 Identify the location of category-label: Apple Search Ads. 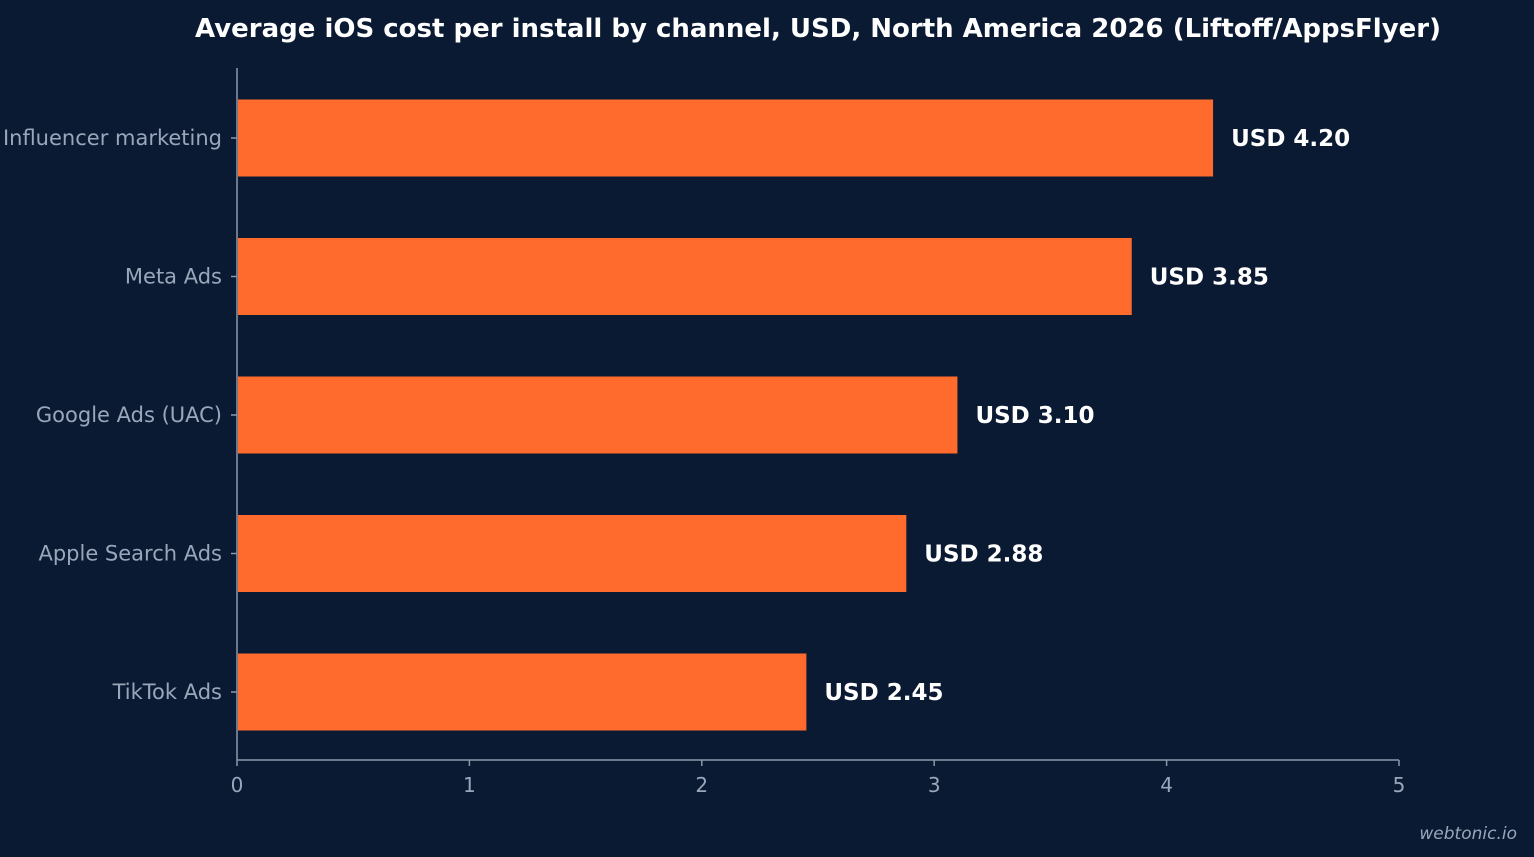
(130, 554).